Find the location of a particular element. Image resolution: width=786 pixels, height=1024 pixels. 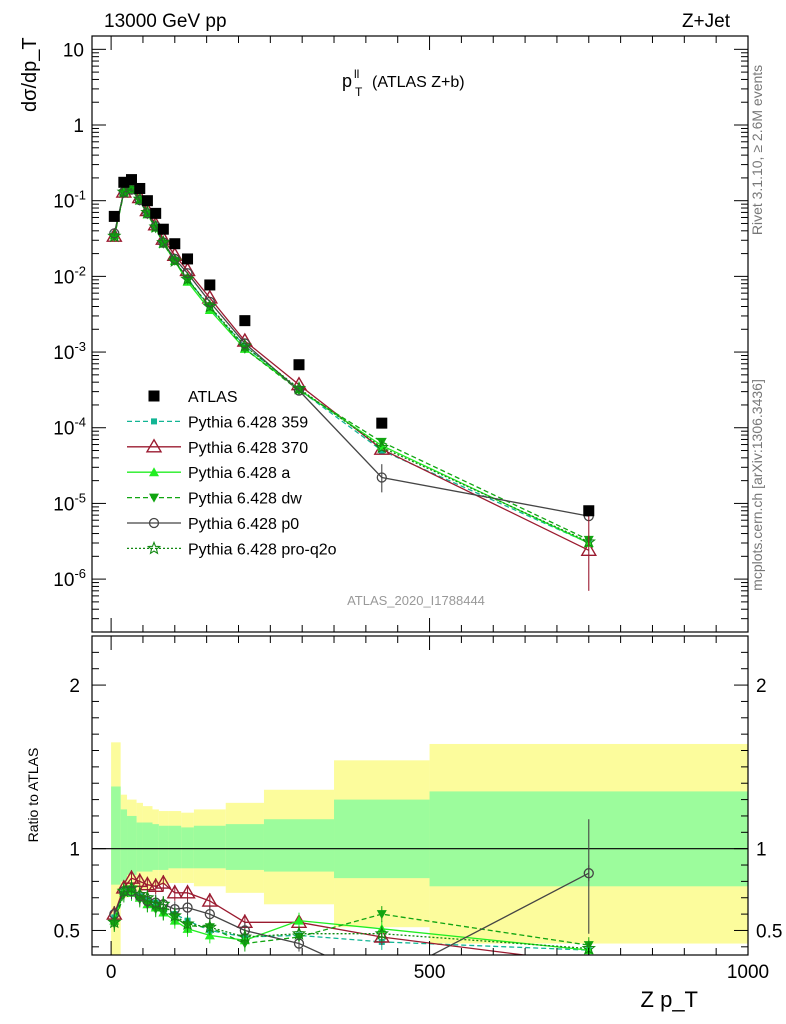

mcplots-label: mcplots.cern.ch [arXiv:1306.3436] is located at coordinates (757, 485).